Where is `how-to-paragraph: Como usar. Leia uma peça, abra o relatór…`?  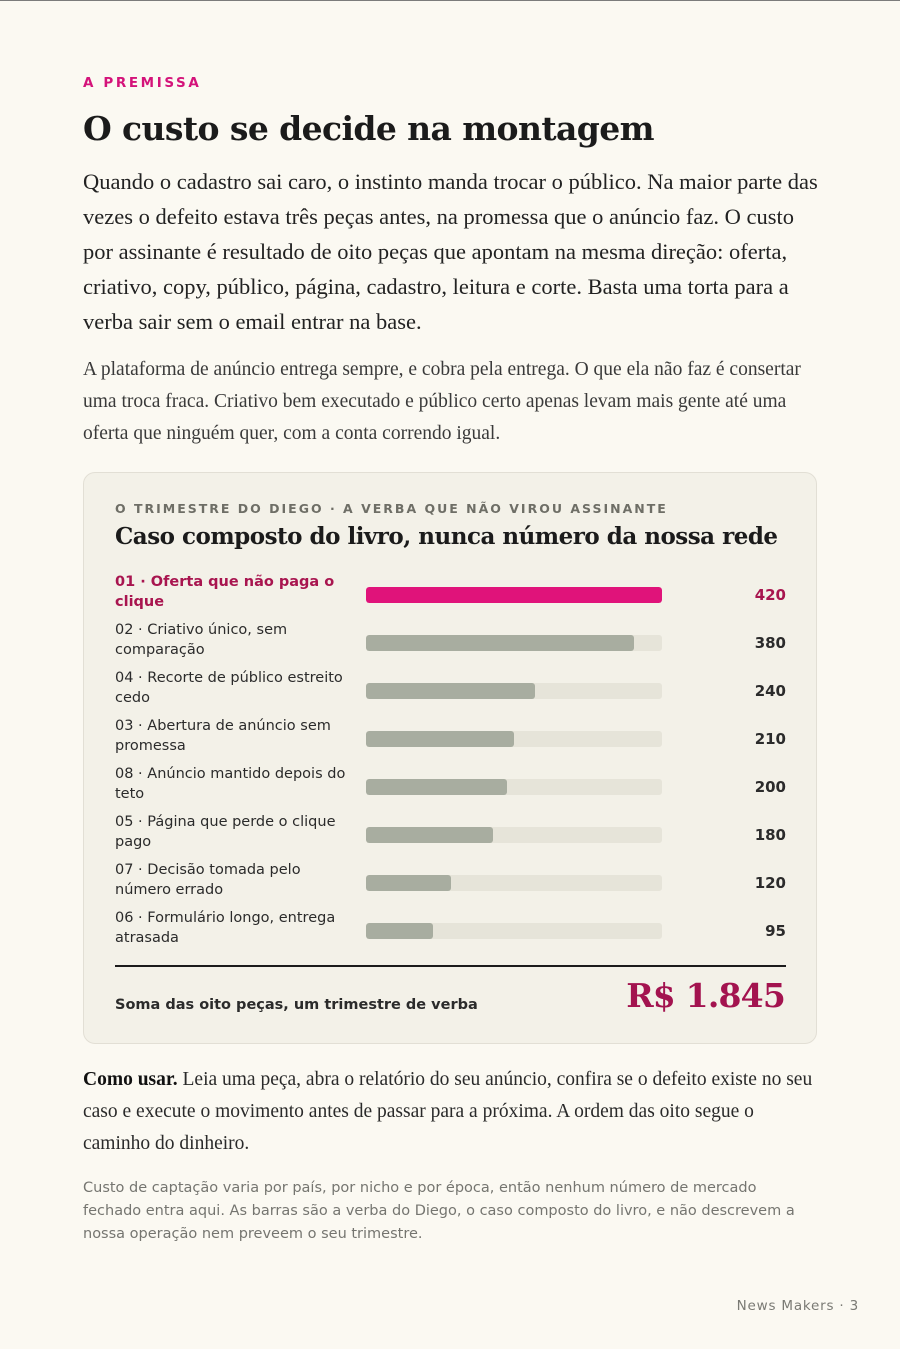 how-to-paragraph: Como usar. Leia uma peça, abra o relatór… is located at coordinates (450, 1112).